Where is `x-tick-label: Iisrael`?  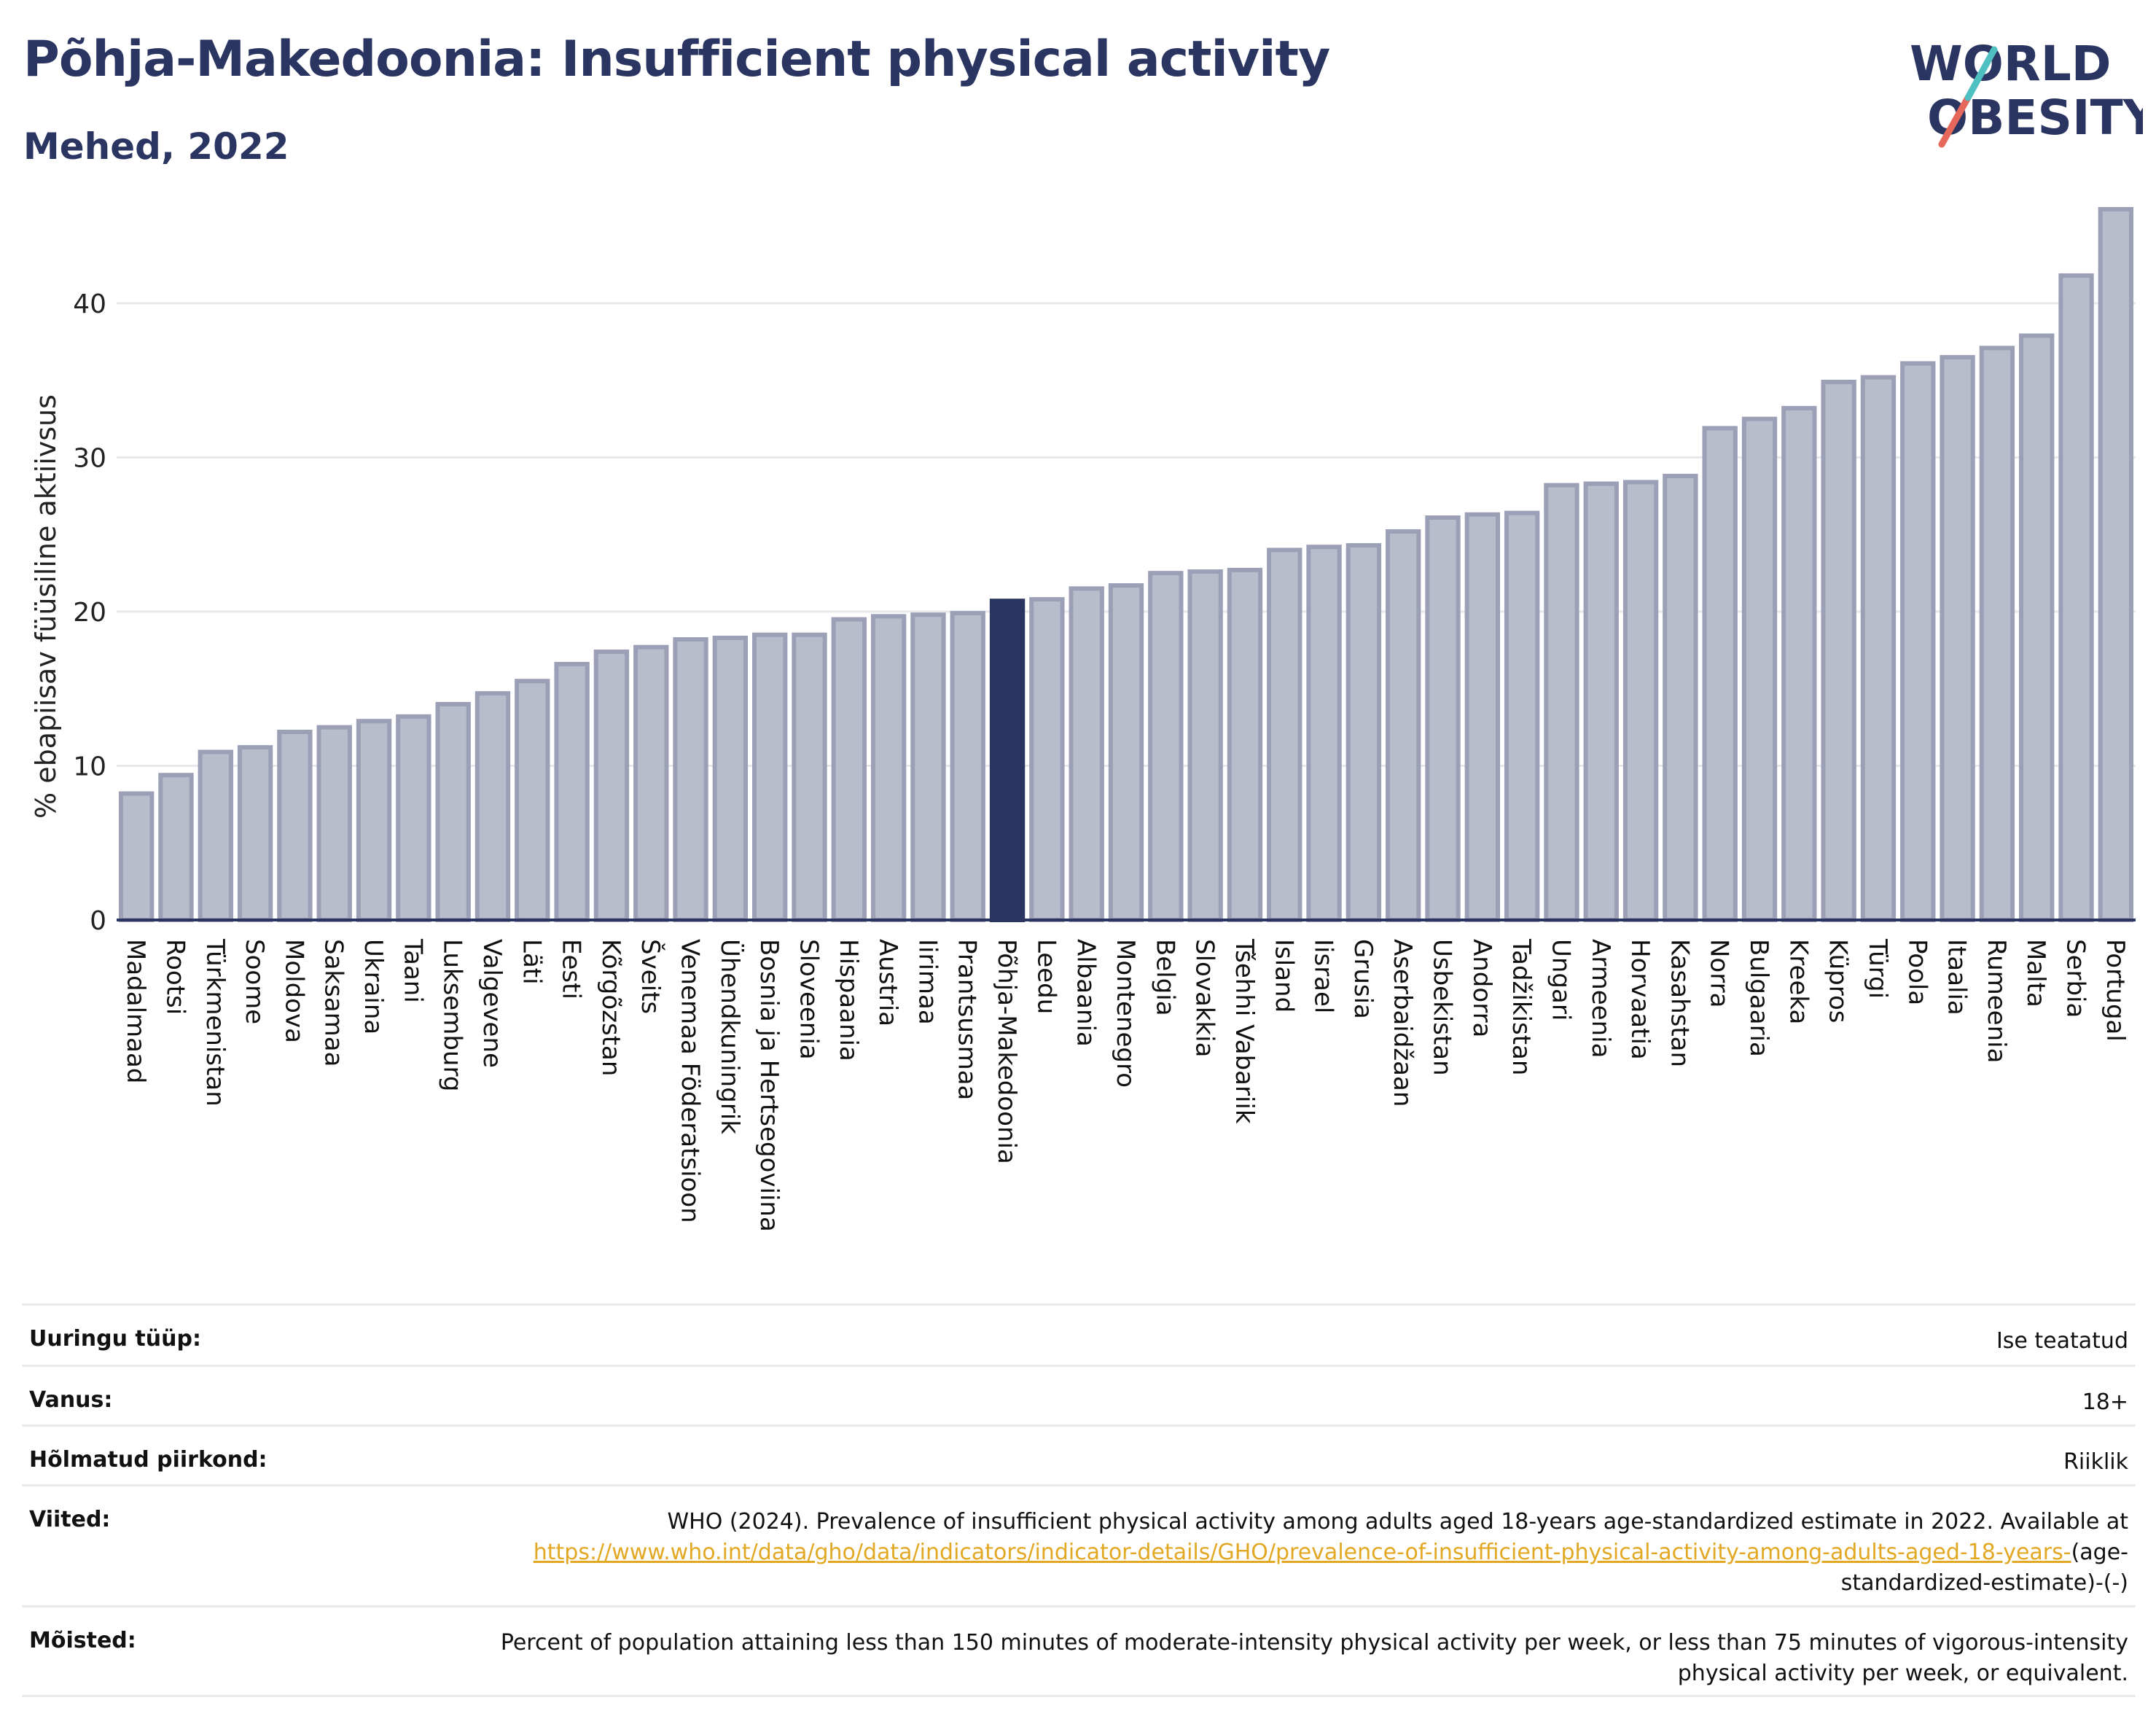 x-tick-label: Iisrael is located at coordinates (1323, 976).